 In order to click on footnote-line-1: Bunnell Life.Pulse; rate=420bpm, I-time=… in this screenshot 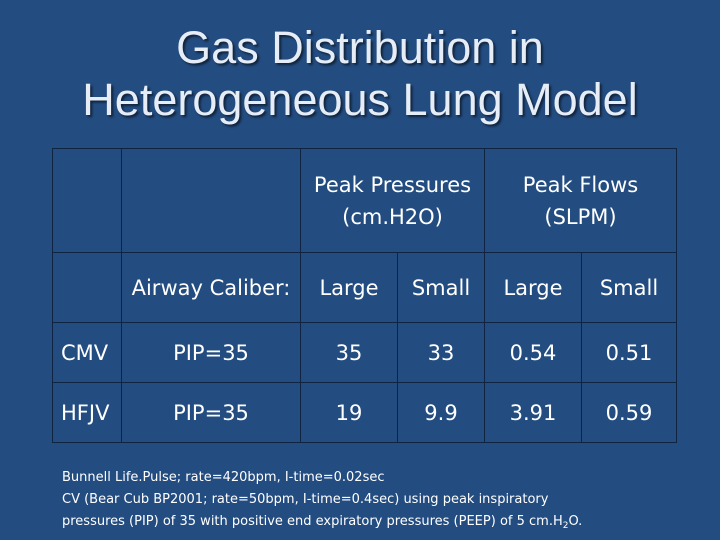, I will do `click(223, 477)`.